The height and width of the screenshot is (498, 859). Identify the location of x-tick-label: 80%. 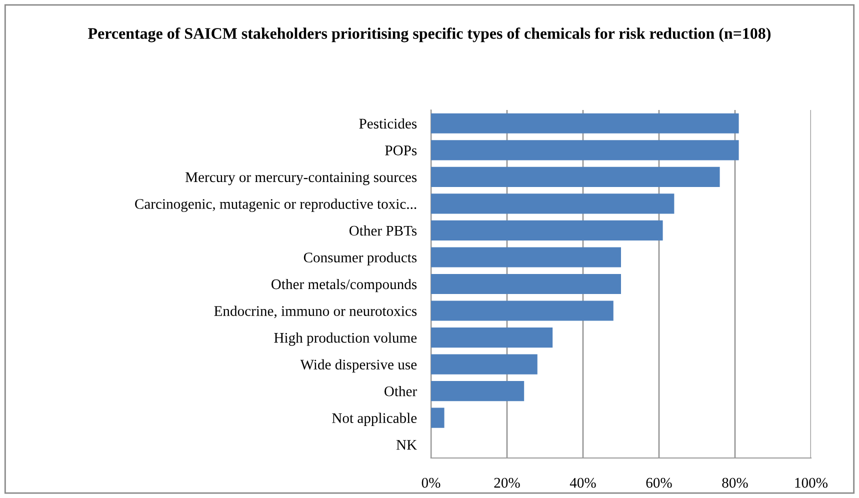
(735, 483).